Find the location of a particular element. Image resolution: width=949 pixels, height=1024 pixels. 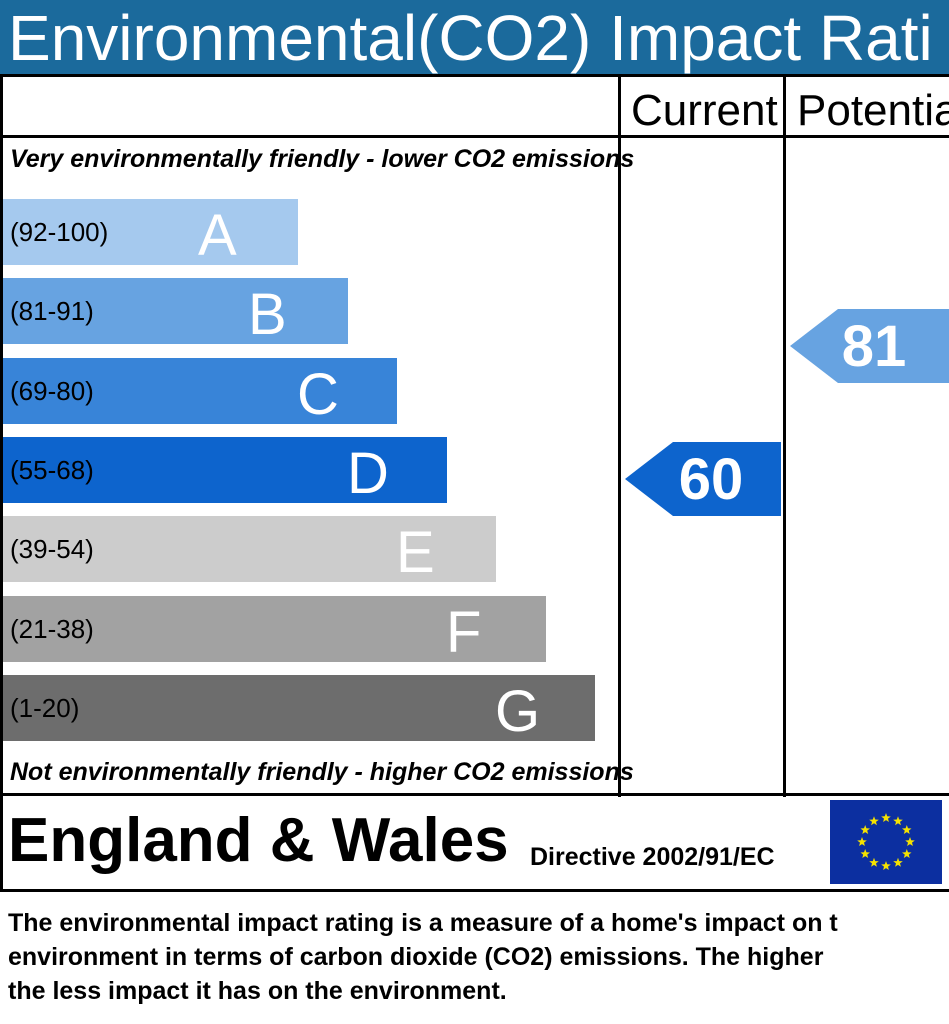

current-rating-value: 60 is located at coordinates (711, 479).